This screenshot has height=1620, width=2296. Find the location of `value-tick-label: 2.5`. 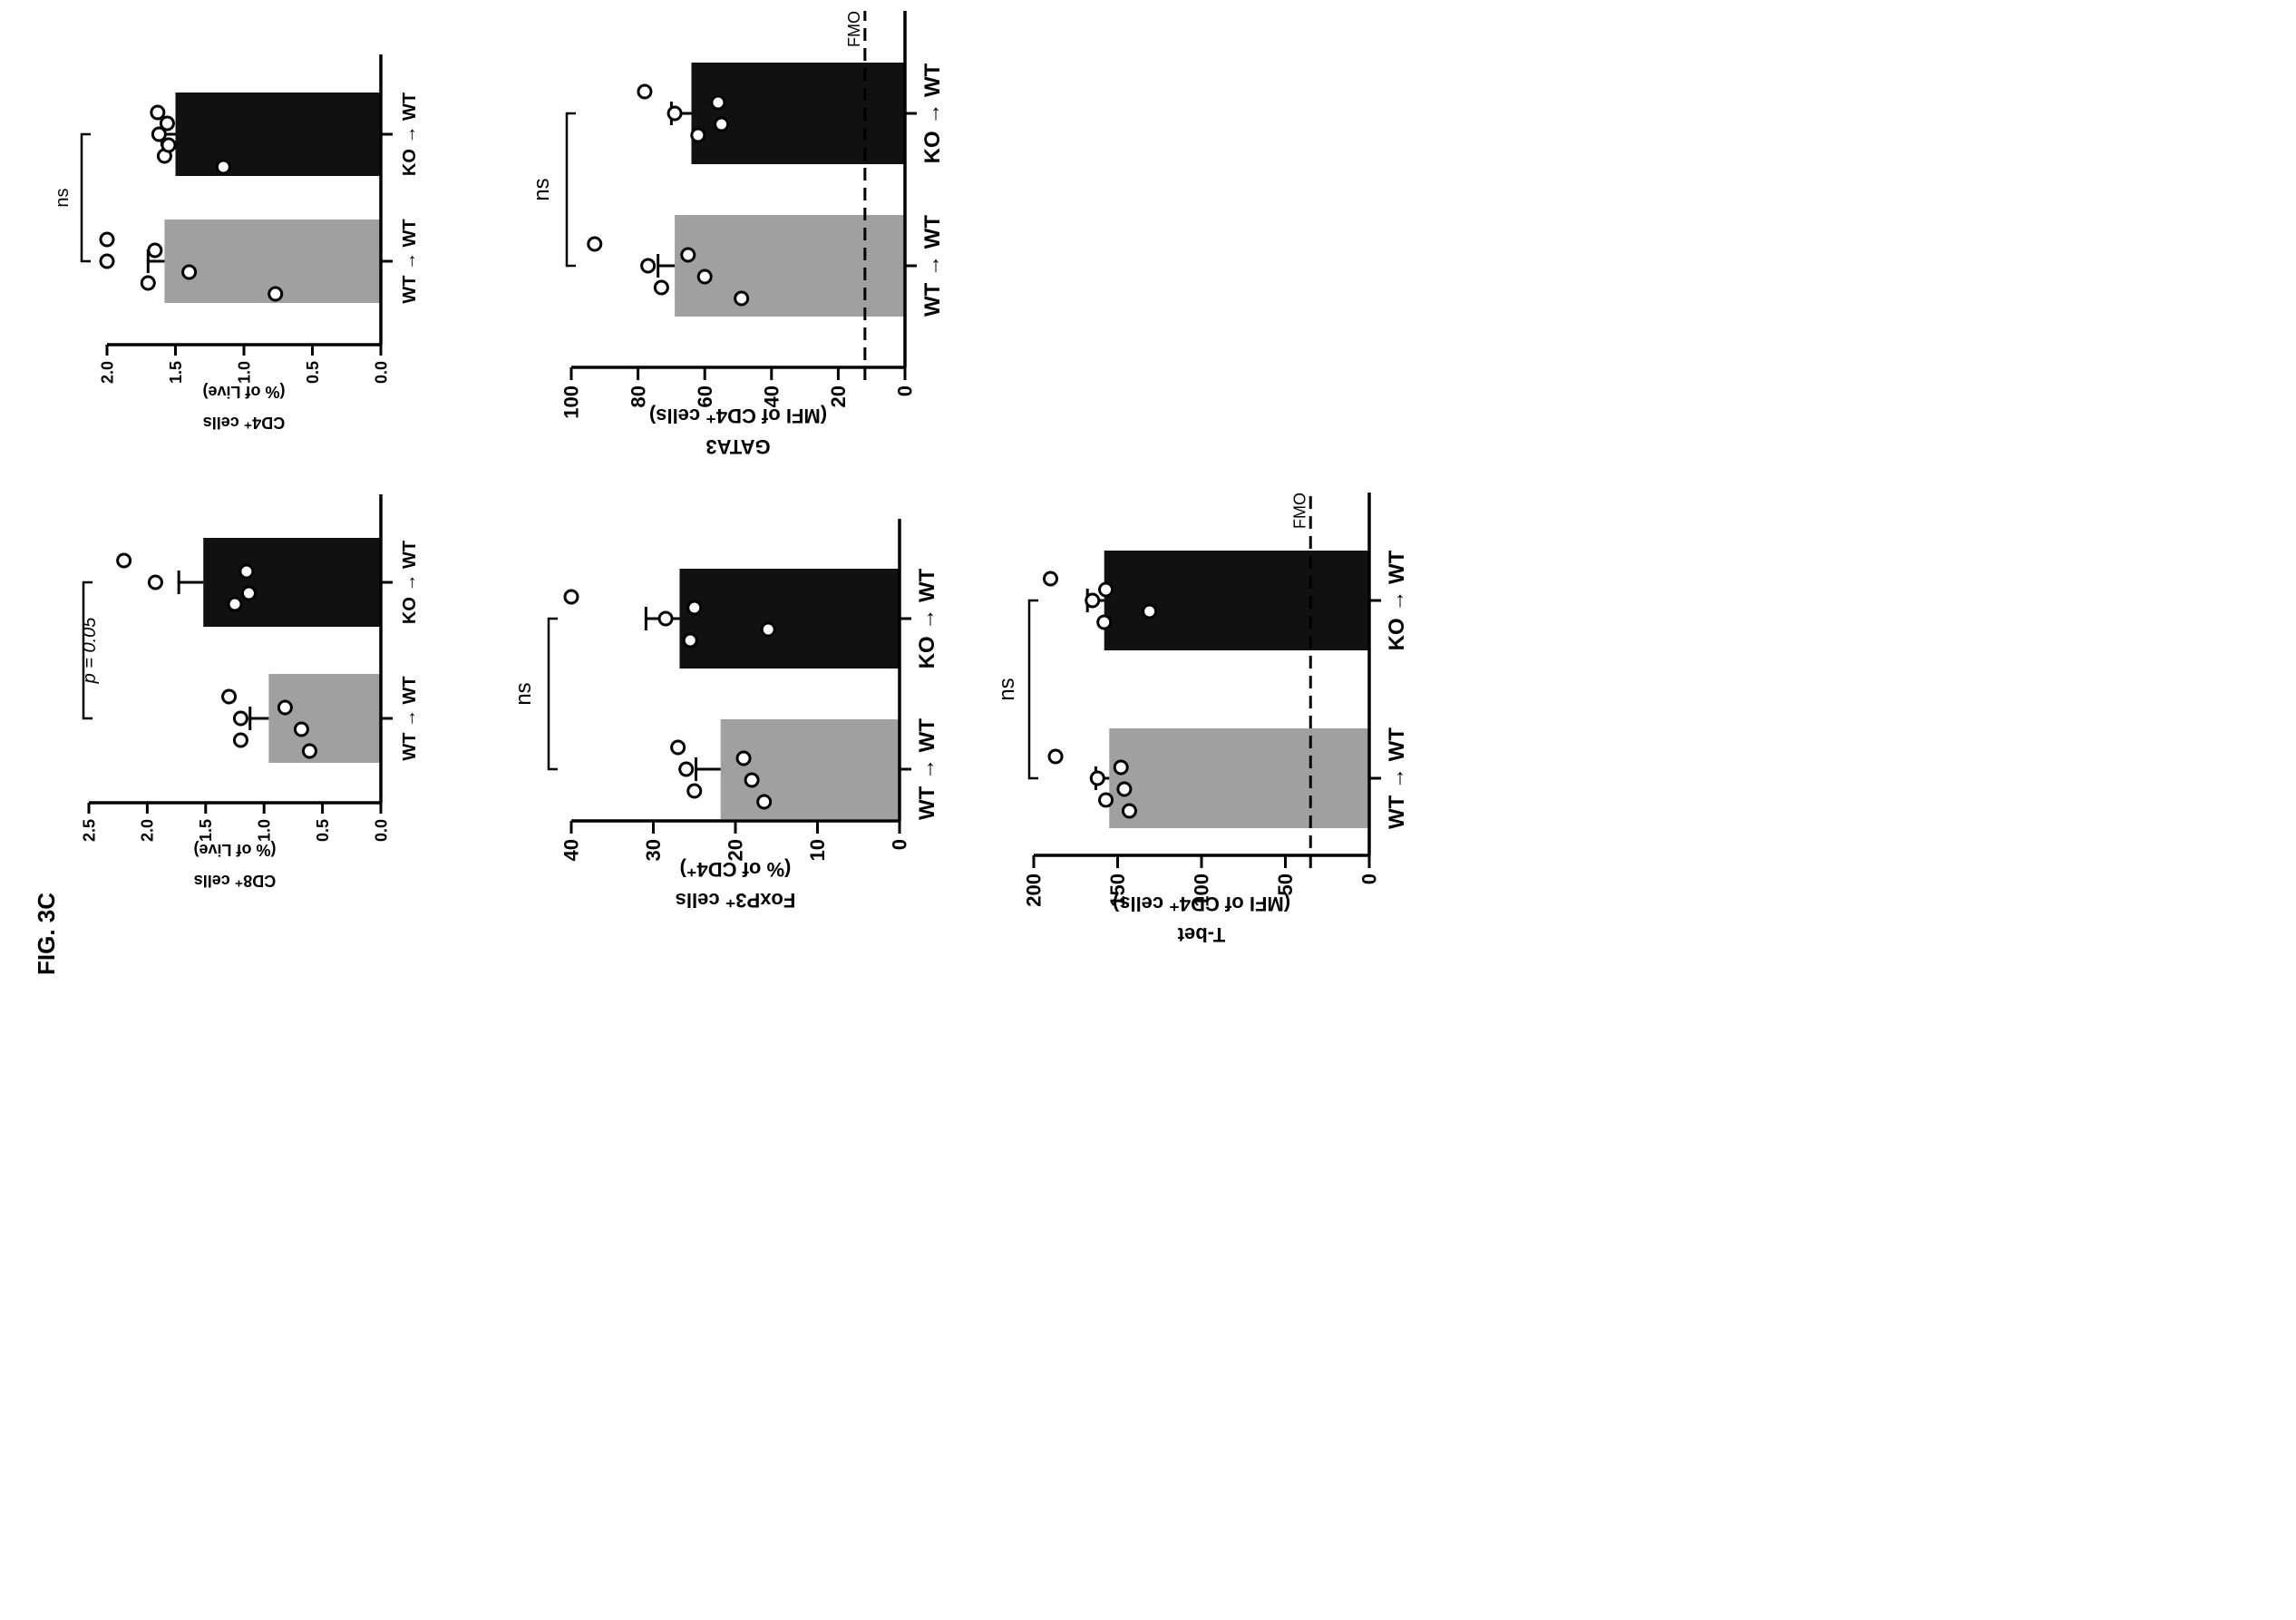

value-tick-label: 2.5 is located at coordinates (89, 830).